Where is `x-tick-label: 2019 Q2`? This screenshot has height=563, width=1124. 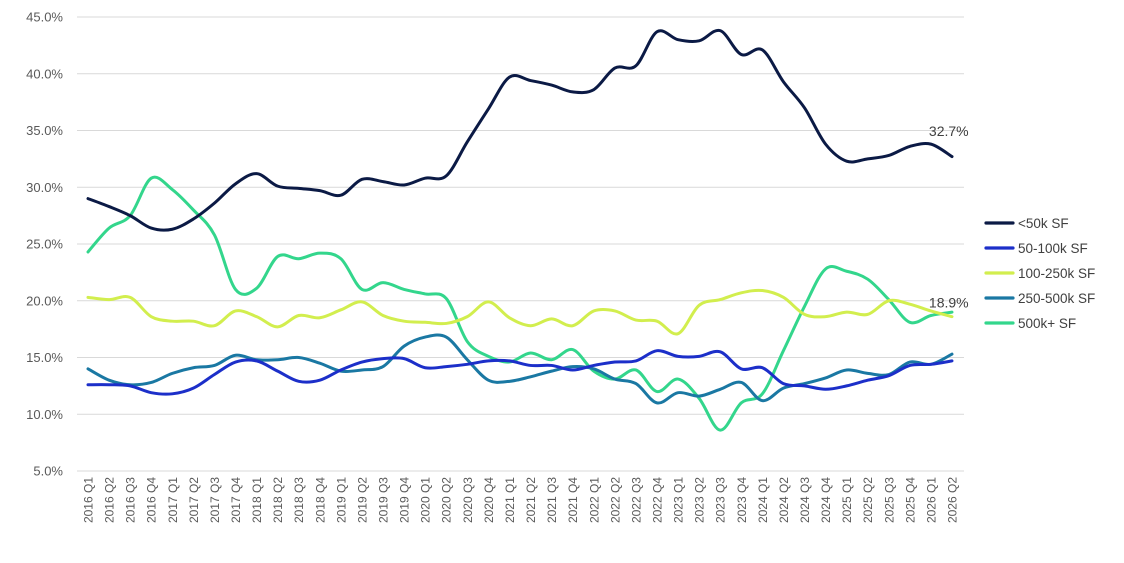 x-tick-label: 2019 Q2 is located at coordinates (362, 500).